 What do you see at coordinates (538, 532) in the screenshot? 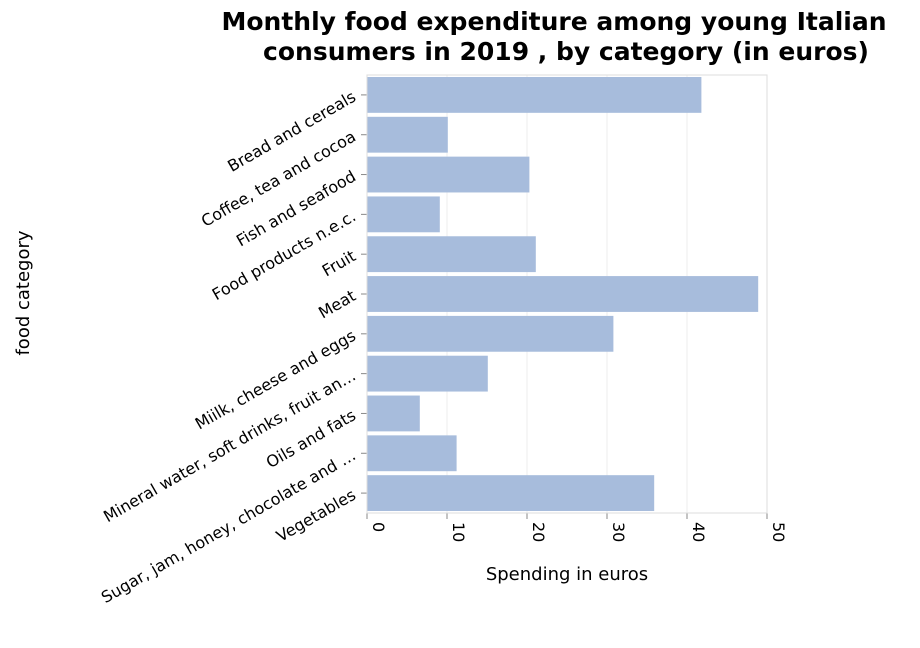
I see `x-tick-label: 20` at bounding box center [538, 532].